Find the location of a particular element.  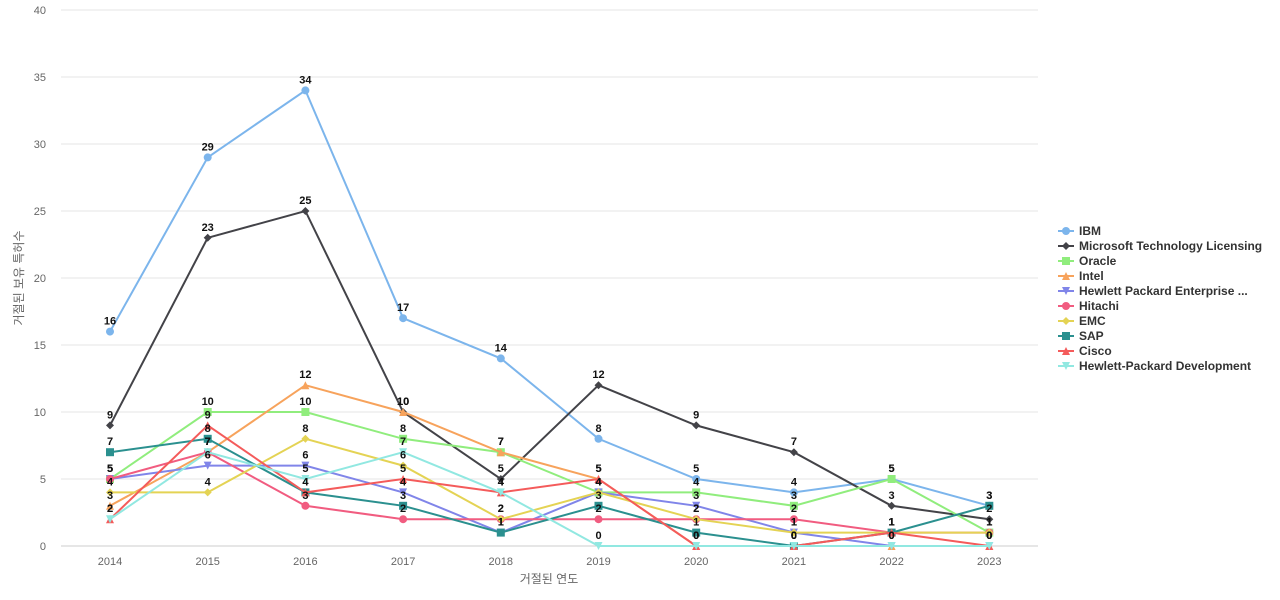

data-label: 6 is located at coordinates (403, 456).